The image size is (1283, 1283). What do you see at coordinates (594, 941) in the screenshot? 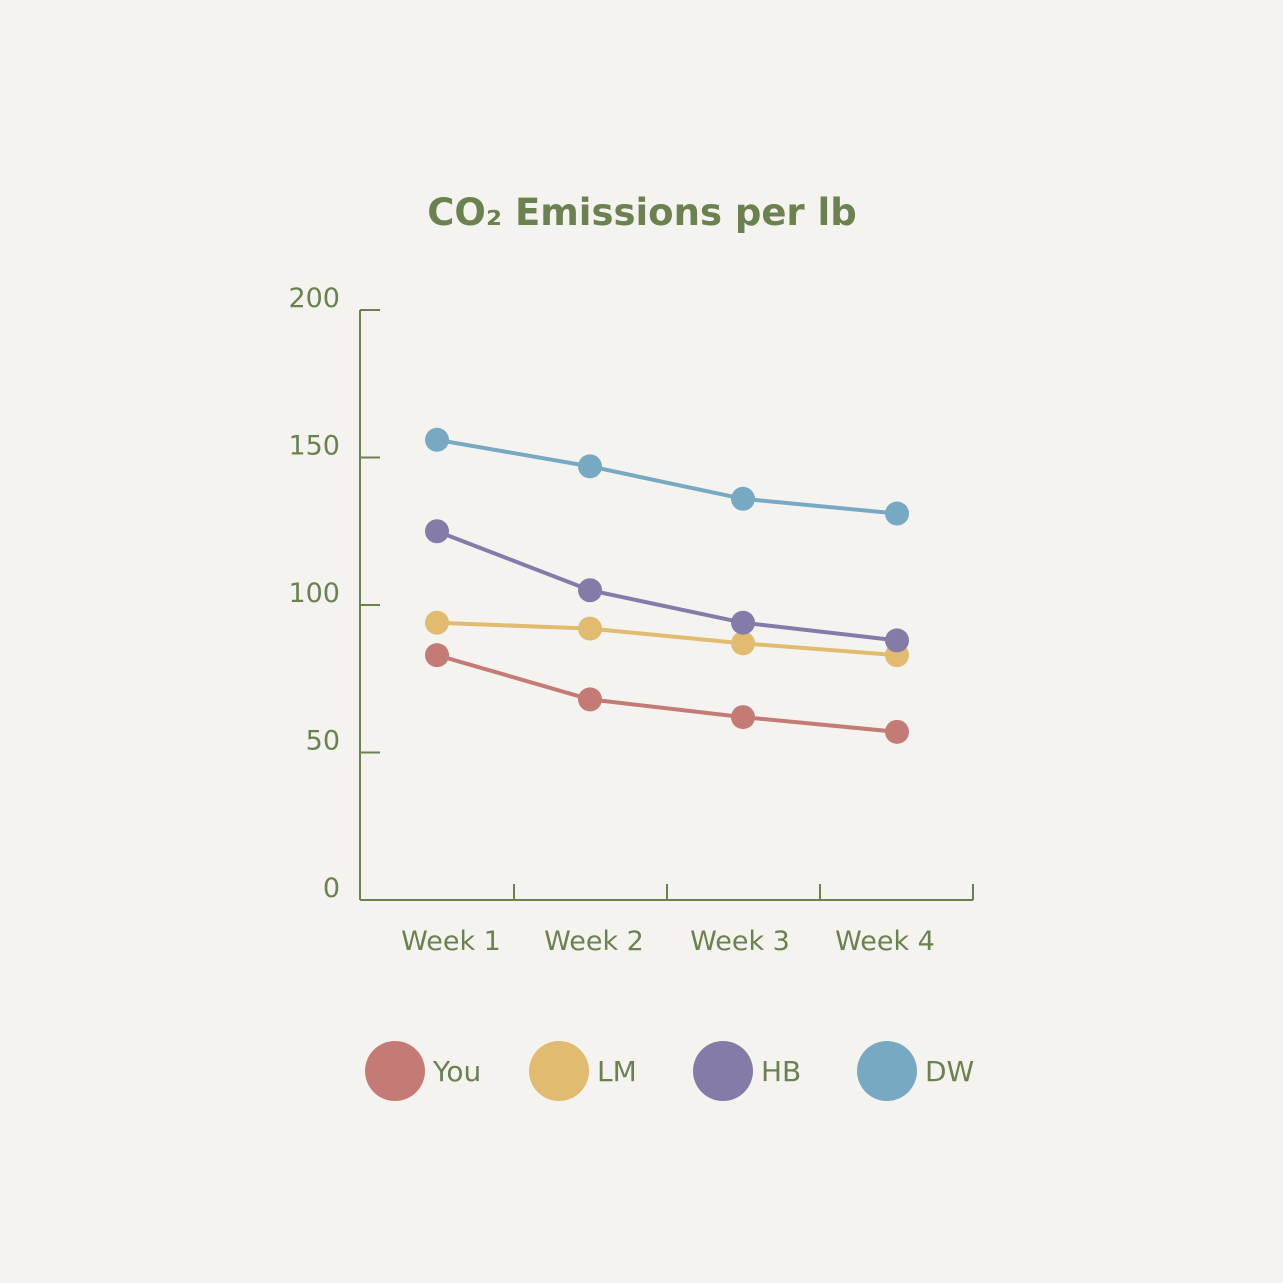
I see `x-tick-label: Week 2` at bounding box center [594, 941].